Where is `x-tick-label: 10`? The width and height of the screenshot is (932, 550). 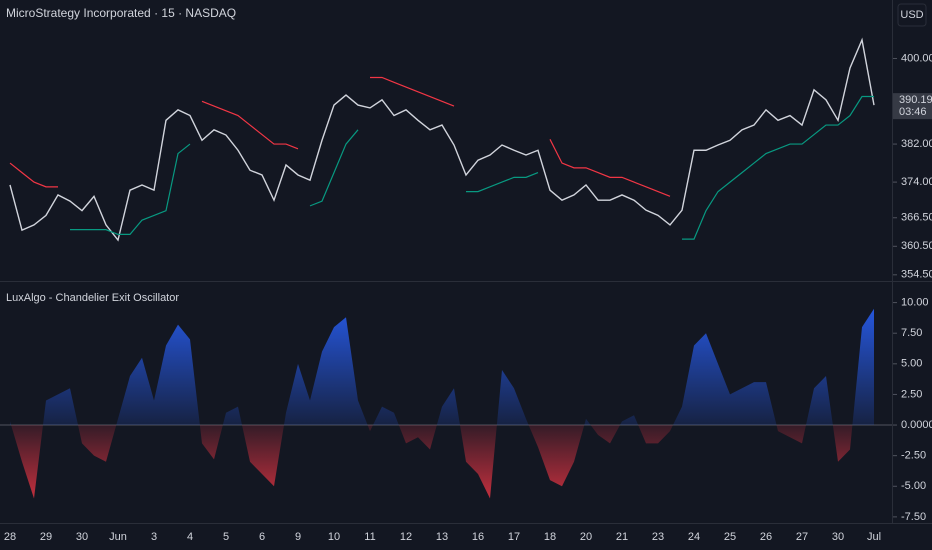 x-tick-label: 10 is located at coordinates (334, 537).